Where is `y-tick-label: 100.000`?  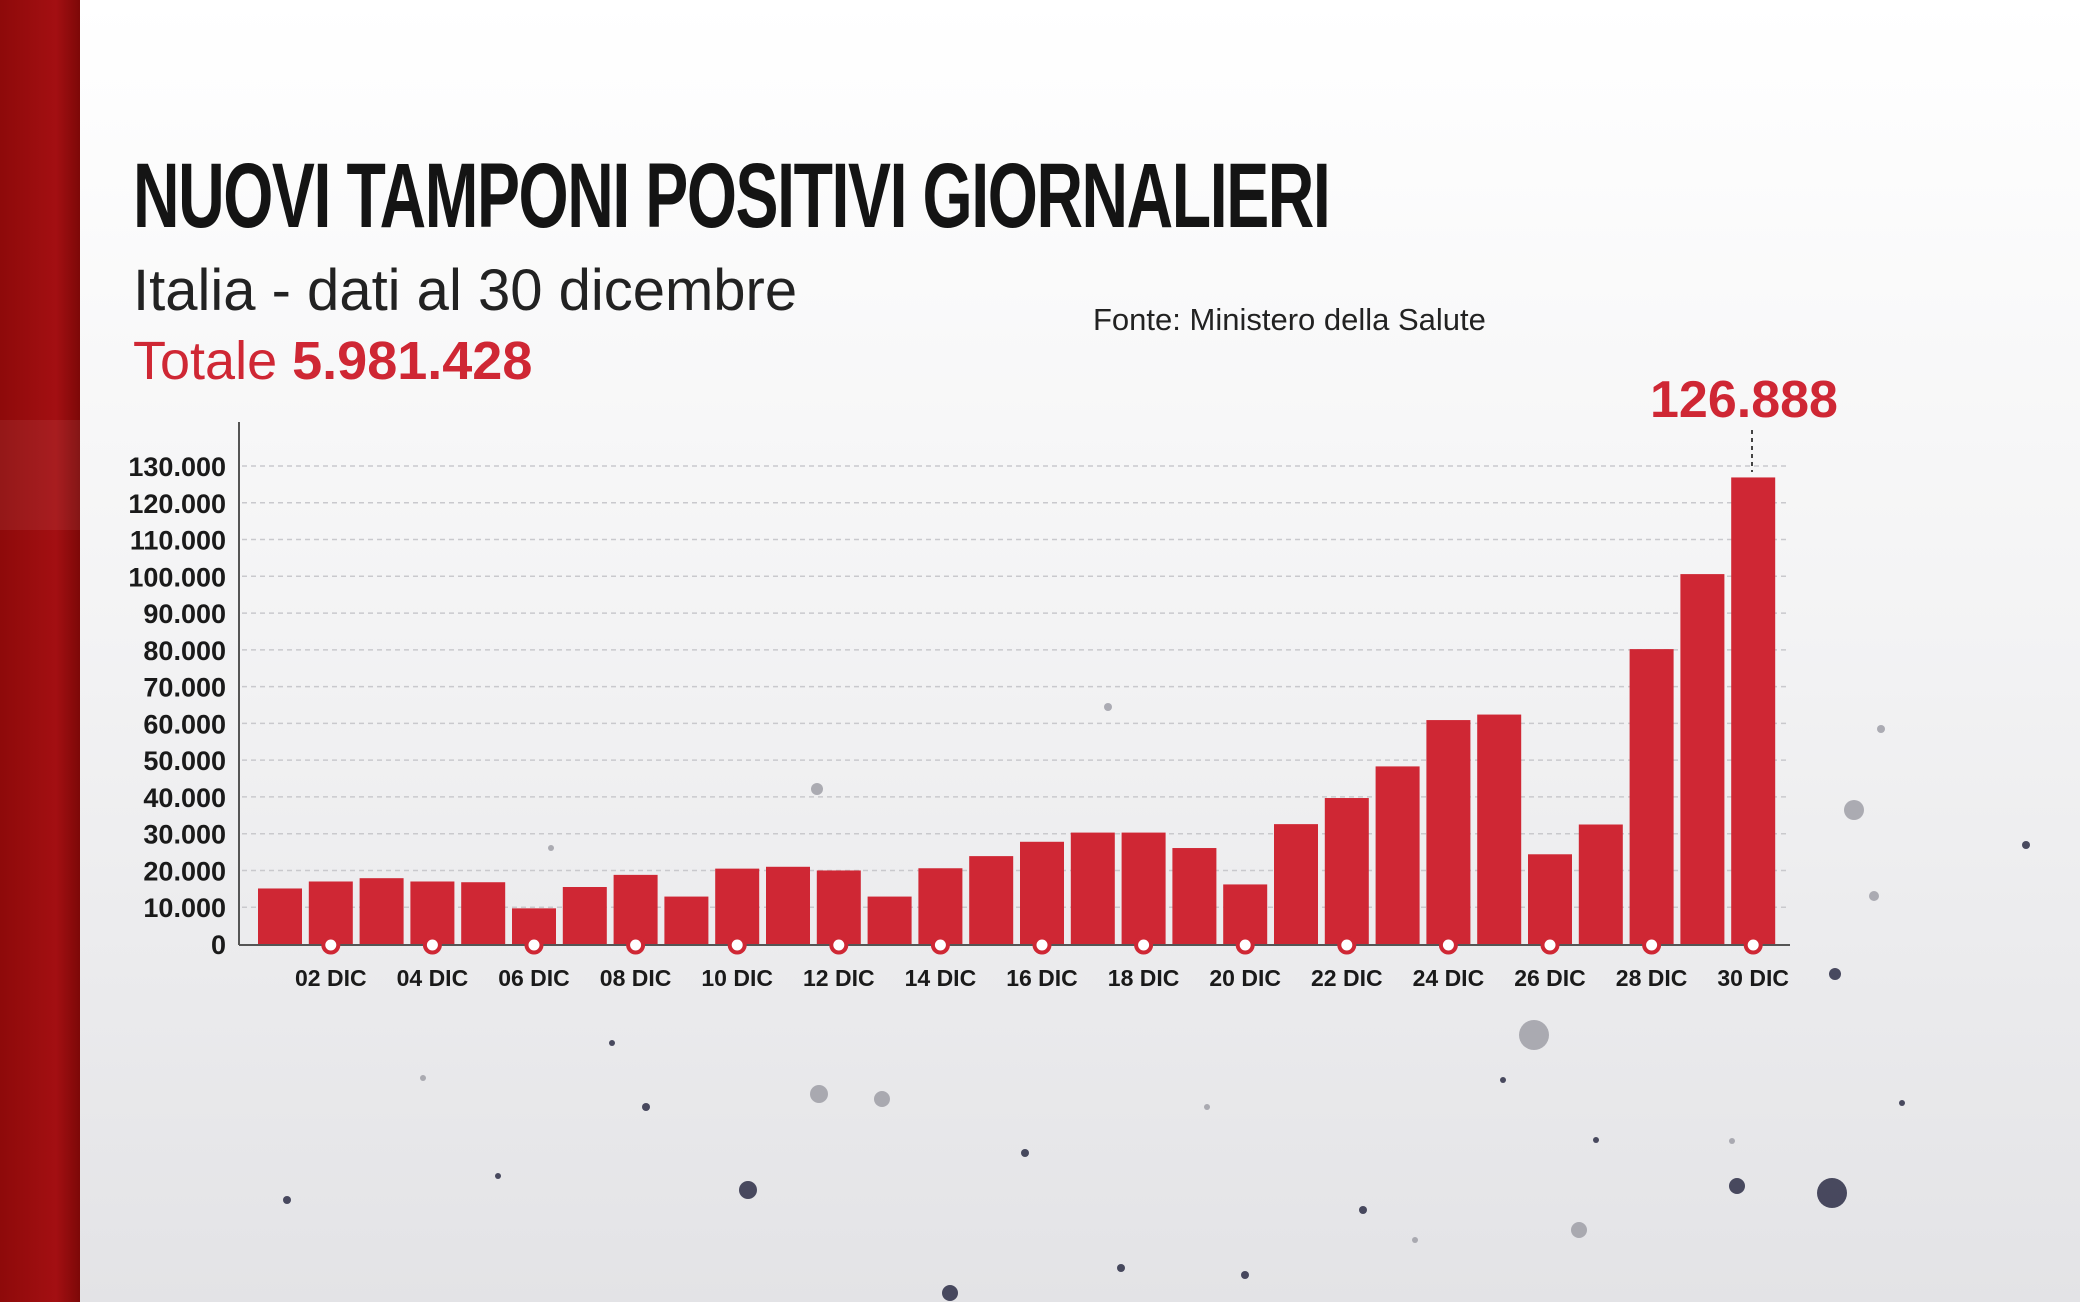
y-tick-label: 100.000 is located at coordinates (177, 577).